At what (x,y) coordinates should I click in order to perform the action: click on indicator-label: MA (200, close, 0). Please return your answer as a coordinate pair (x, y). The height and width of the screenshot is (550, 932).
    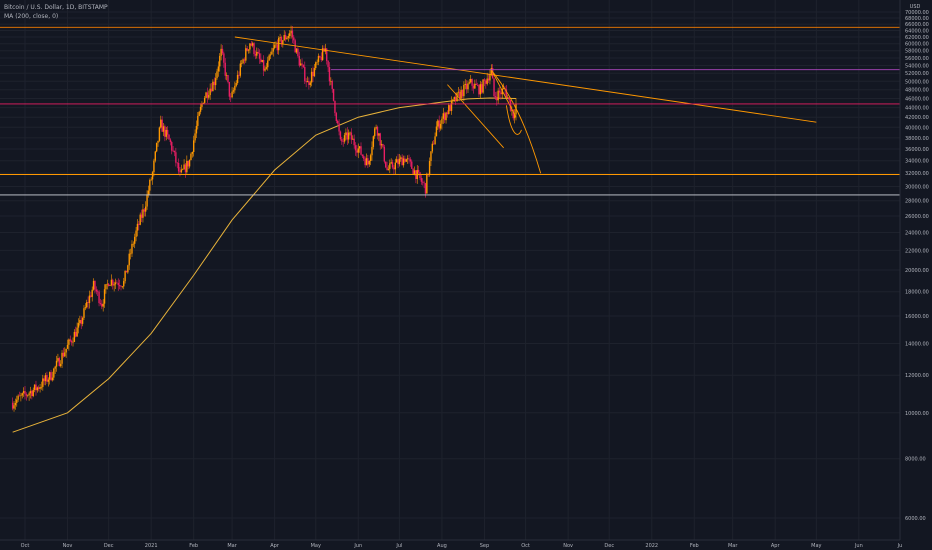
    Looking at the image, I should click on (31, 16).